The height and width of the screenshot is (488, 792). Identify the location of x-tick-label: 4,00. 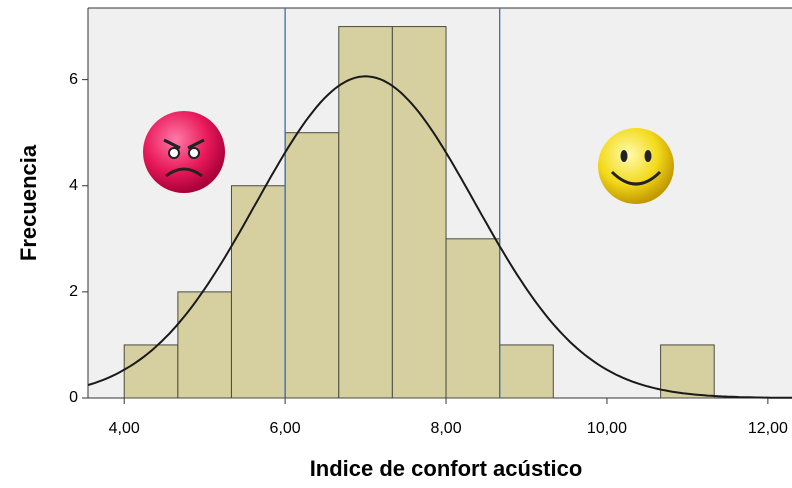
(124, 428).